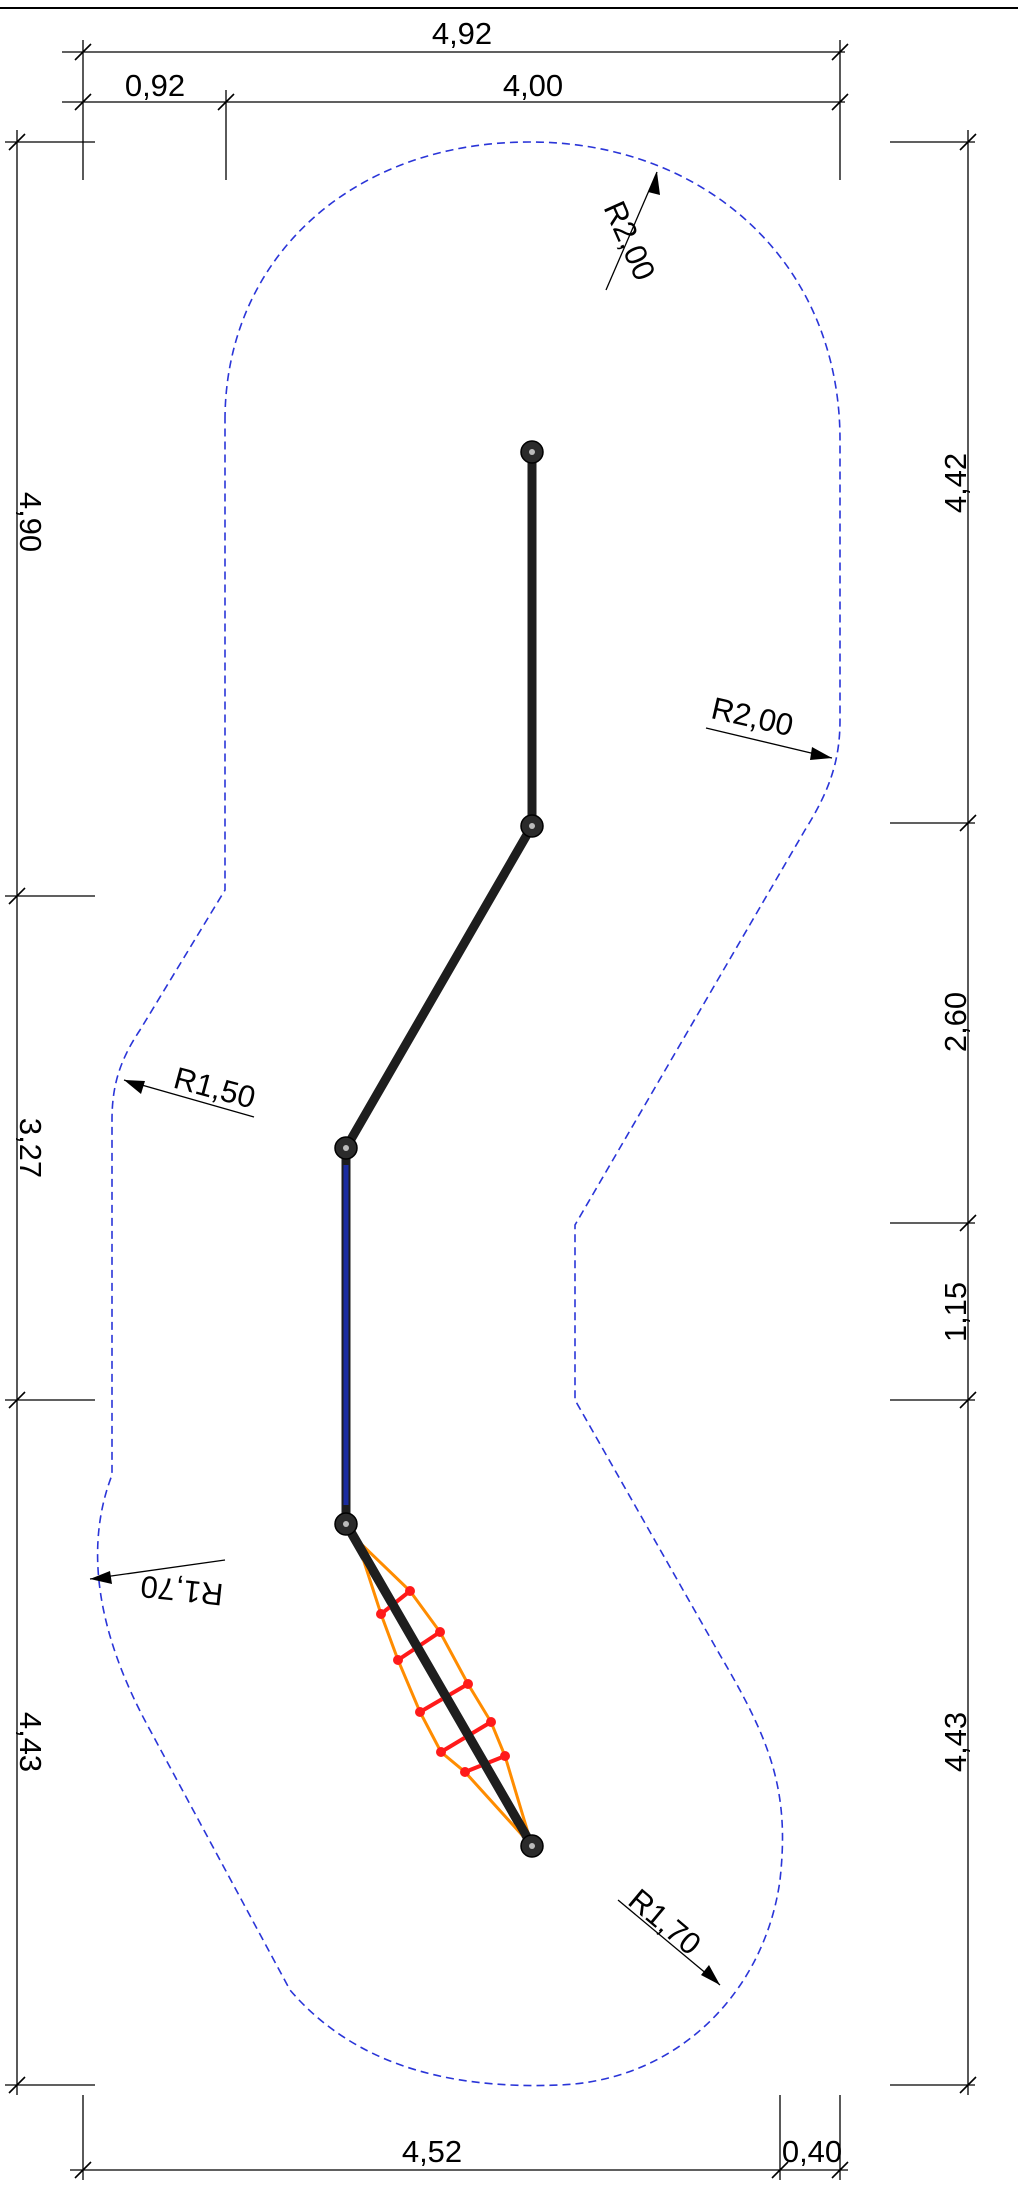 This screenshot has height=2190, width=1018. I want to click on dim-top-left-label: 0,92, so click(155, 85).